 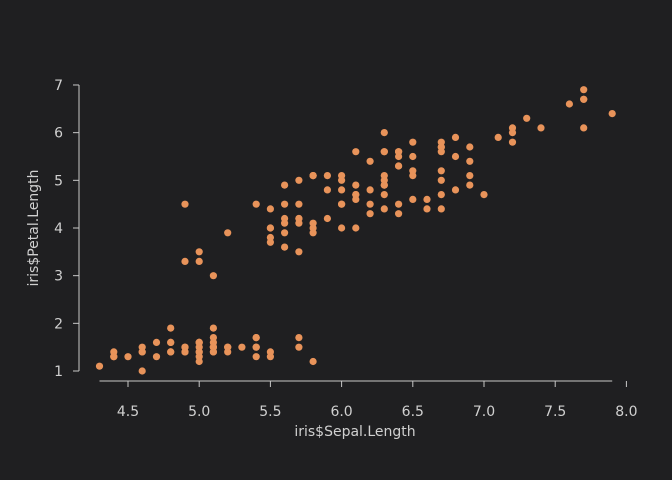 What do you see at coordinates (66, 229) in the screenshot?
I see `y-axis-ticks: 1 2 3 4 5 6 7` at bounding box center [66, 229].